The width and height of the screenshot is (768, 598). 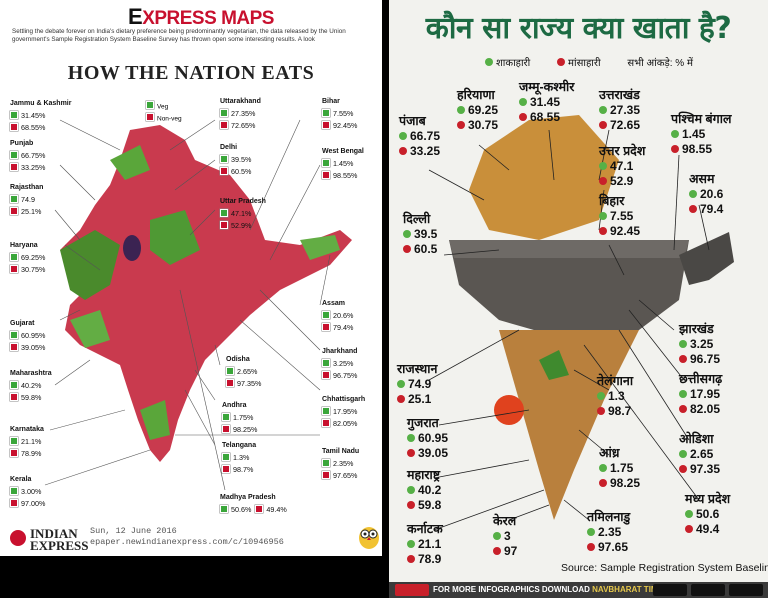 What do you see at coordinates (201, 17) in the screenshot?
I see `express-maps-brand: EXPRESS MAPS` at bounding box center [201, 17].